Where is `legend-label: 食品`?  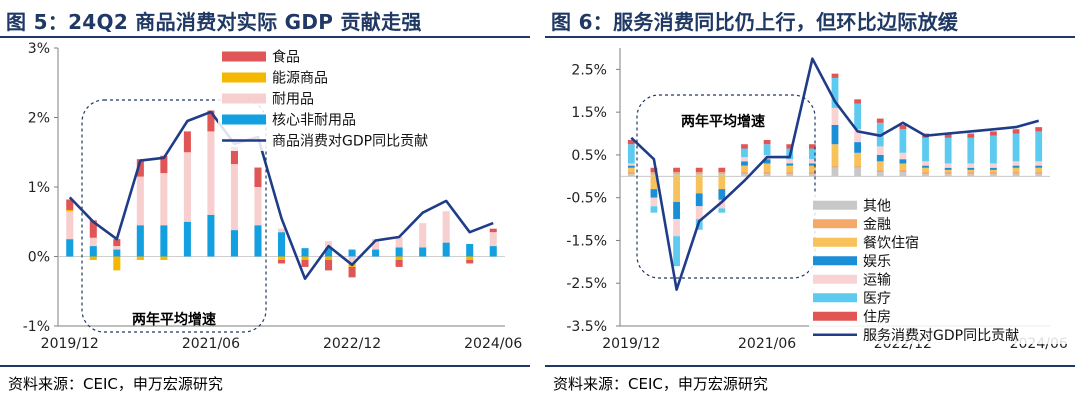
legend-label: 食品 is located at coordinates (286, 57).